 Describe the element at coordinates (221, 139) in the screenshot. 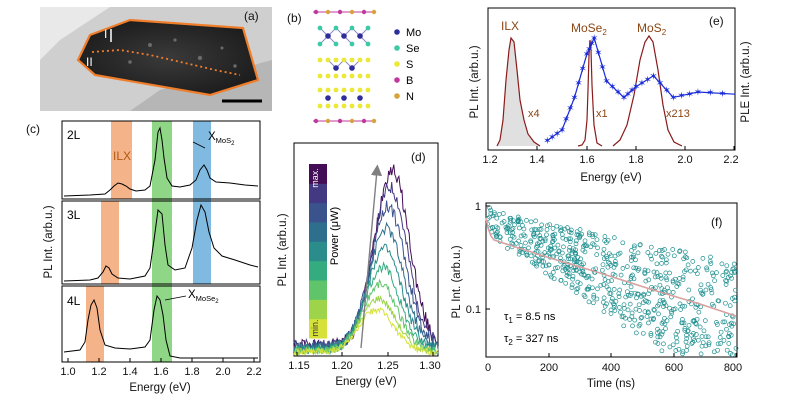

I see `xmos2-label: XMoS2` at that location.